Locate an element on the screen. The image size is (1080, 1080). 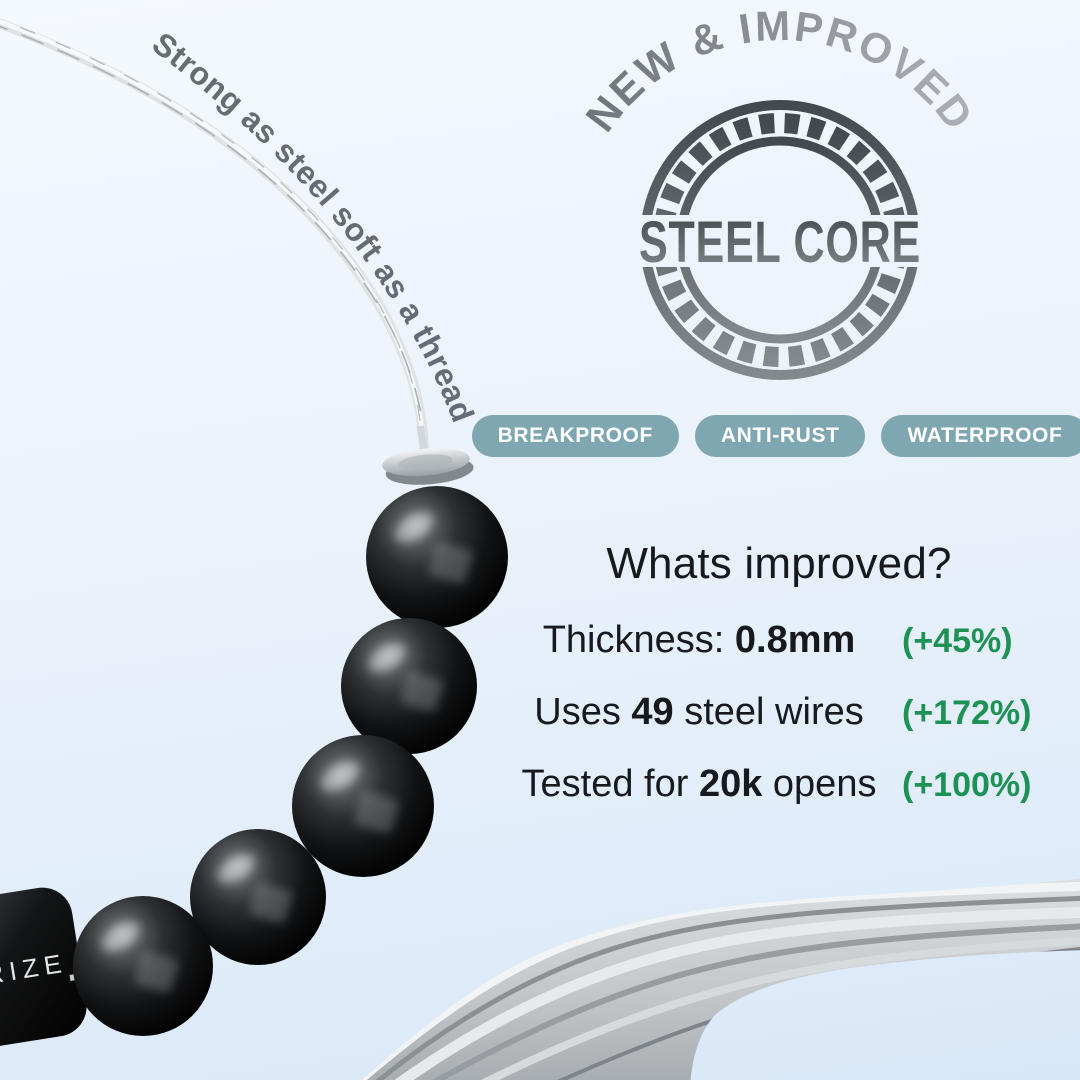
spec-delta: (+100%) is located at coordinates (967, 785).